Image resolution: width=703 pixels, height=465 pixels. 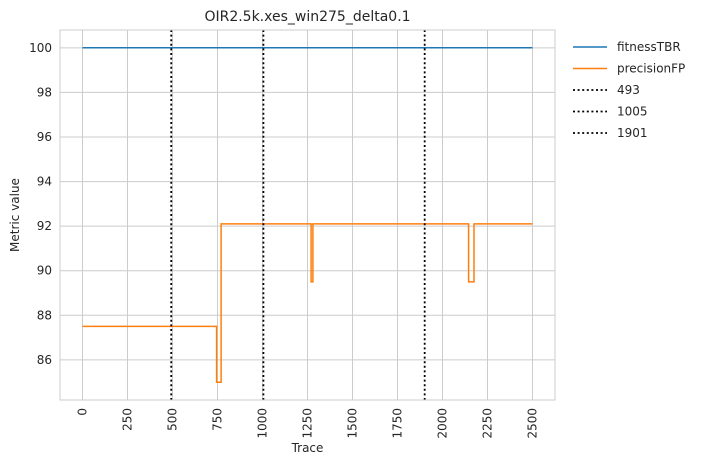 What do you see at coordinates (632, 112) in the screenshot?
I see `legend-label: 1005` at bounding box center [632, 112].